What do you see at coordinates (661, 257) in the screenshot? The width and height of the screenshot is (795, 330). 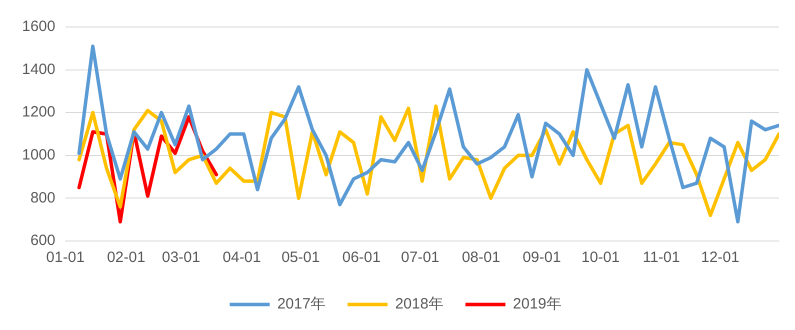 I see `x-tick-label: 11-01` at bounding box center [661, 257].